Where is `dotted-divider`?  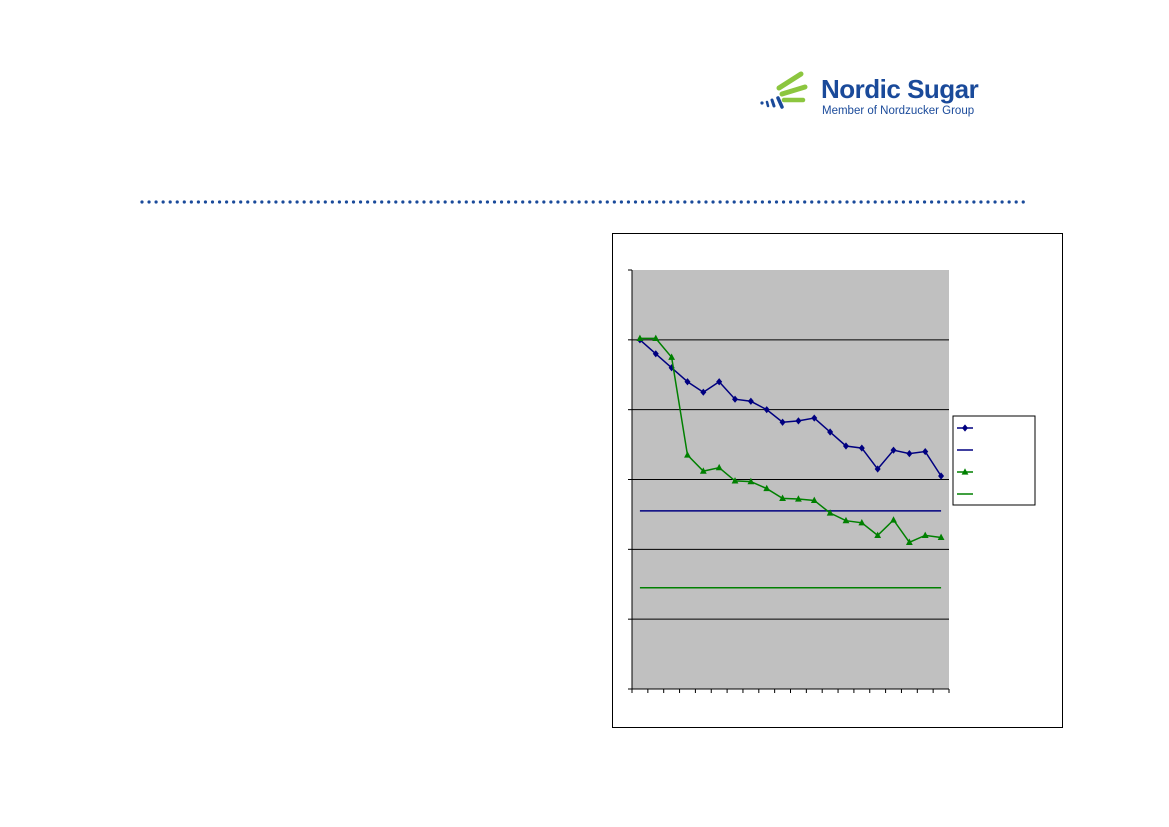 dotted-divider is located at coordinates (586, 202).